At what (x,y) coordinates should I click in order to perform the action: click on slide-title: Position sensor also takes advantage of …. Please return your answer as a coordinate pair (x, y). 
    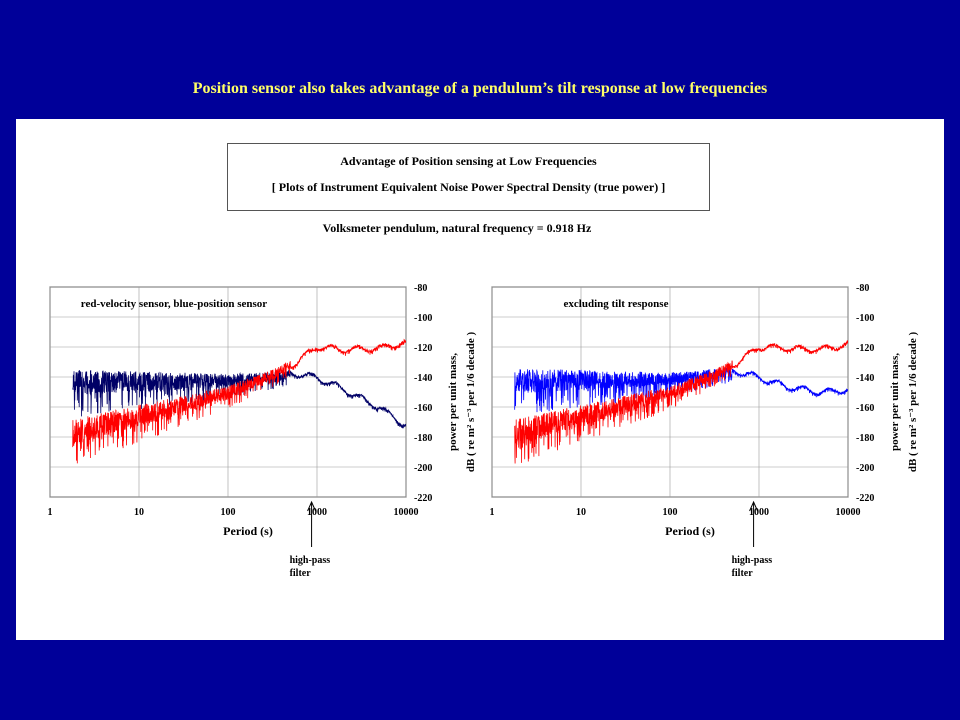
    Looking at the image, I should click on (480, 88).